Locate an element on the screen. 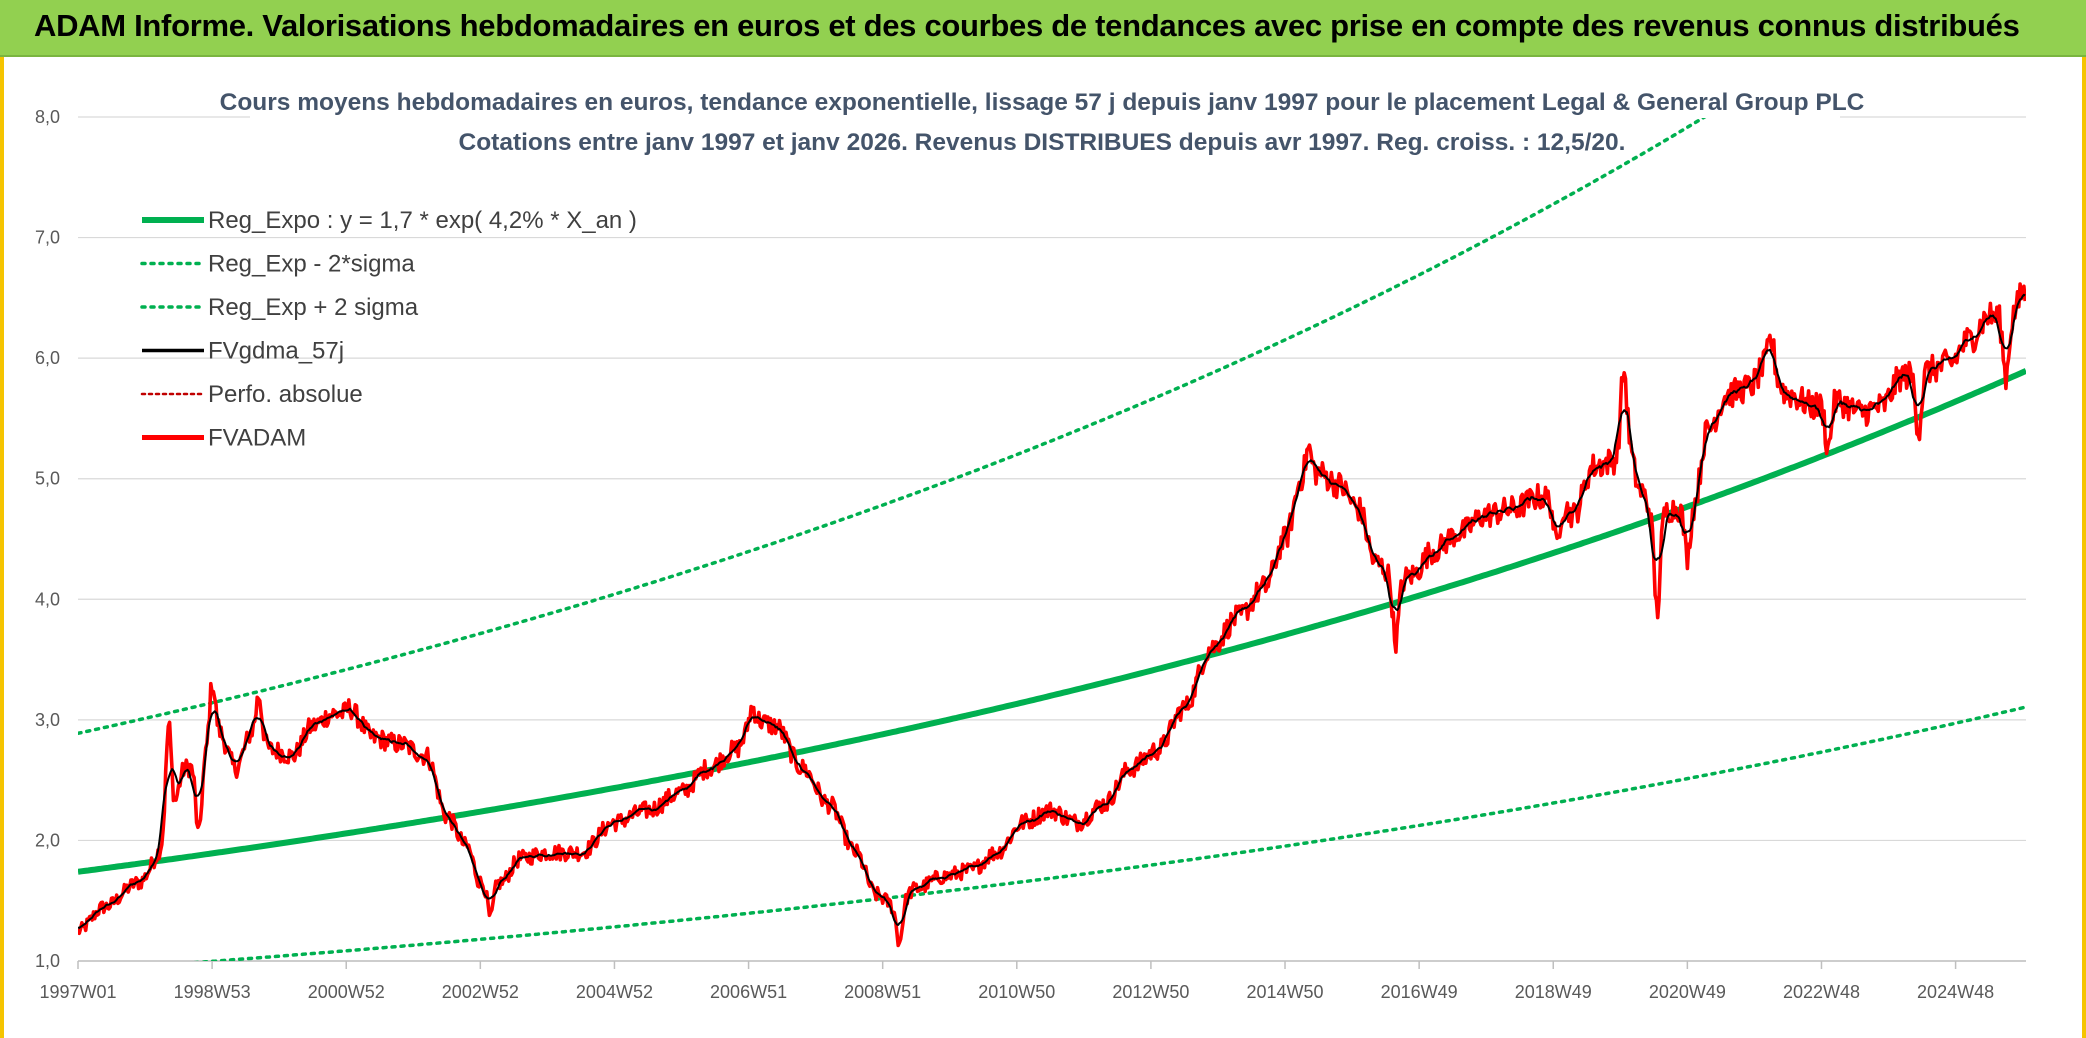 This screenshot has height=1038, width=2086. x-tick-label: 1997W01 is located at coordinates (77, 992).